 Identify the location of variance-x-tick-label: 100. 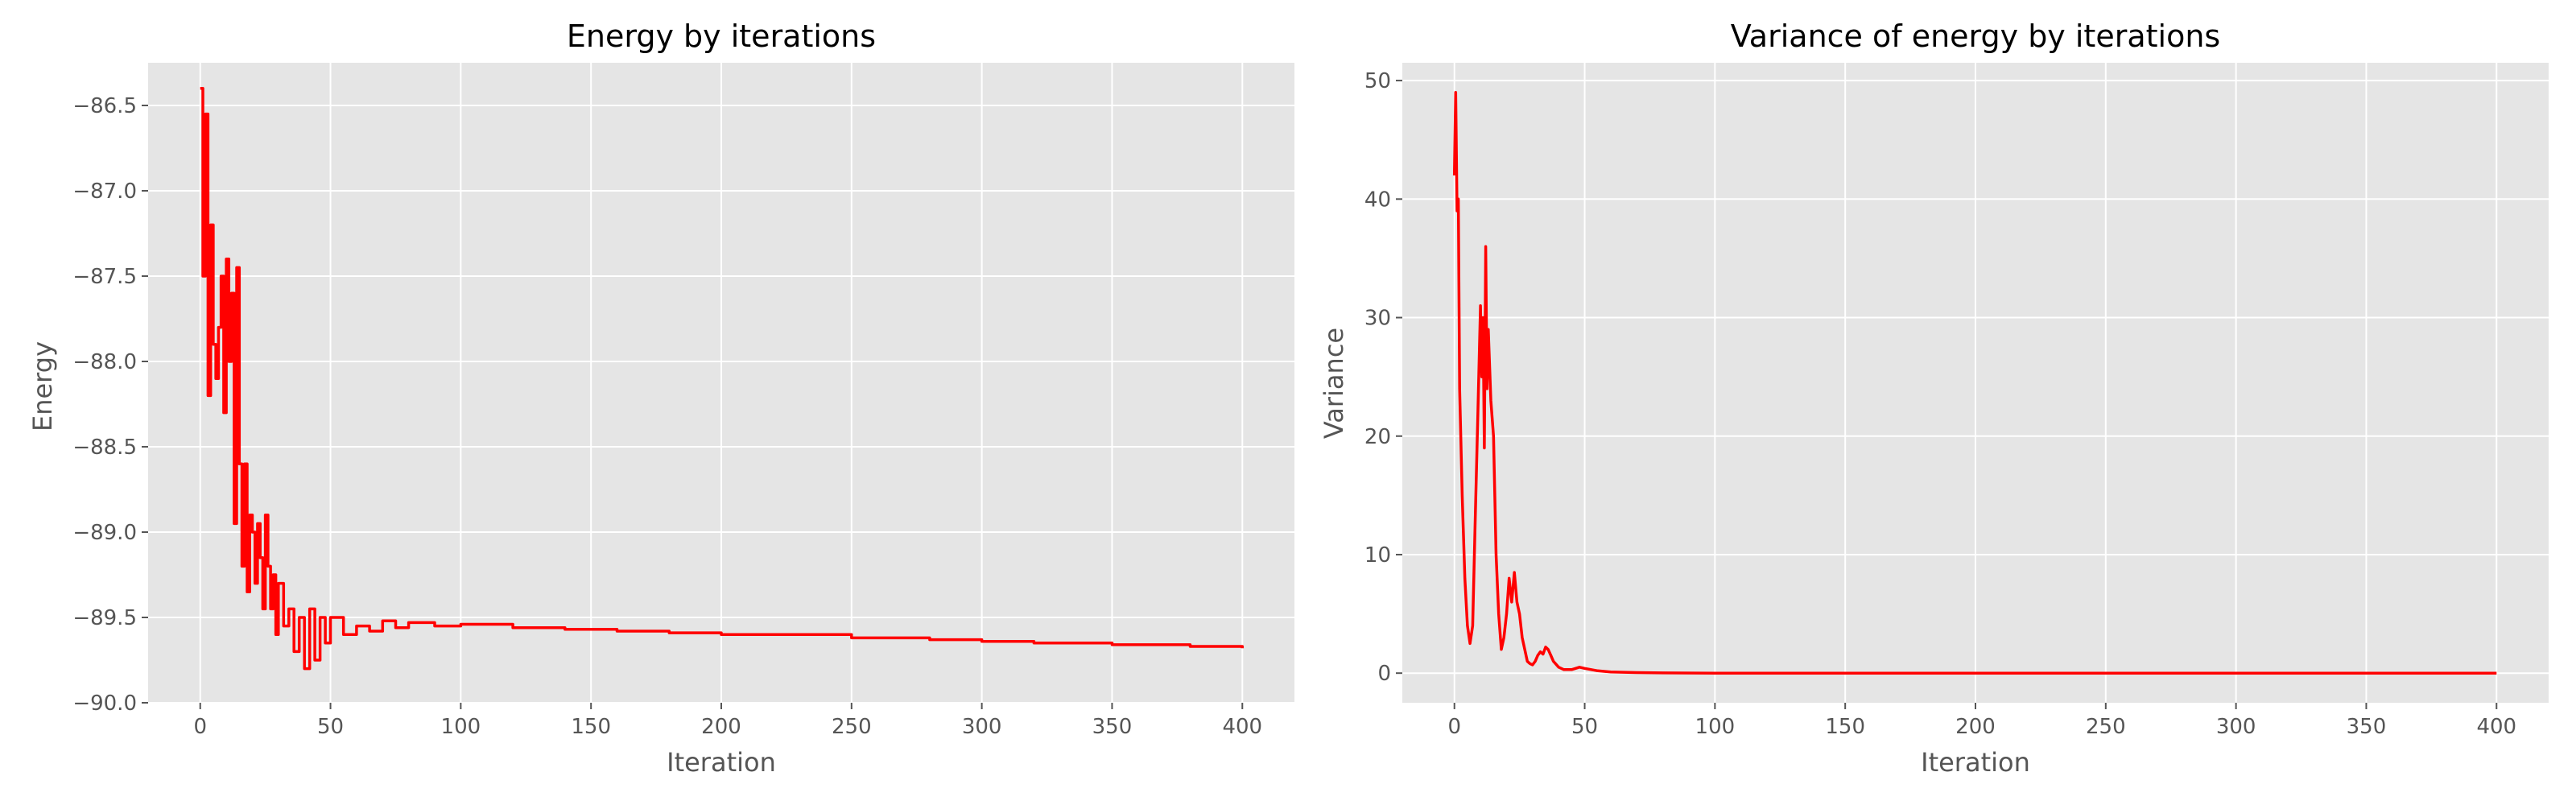
(1715, 727).